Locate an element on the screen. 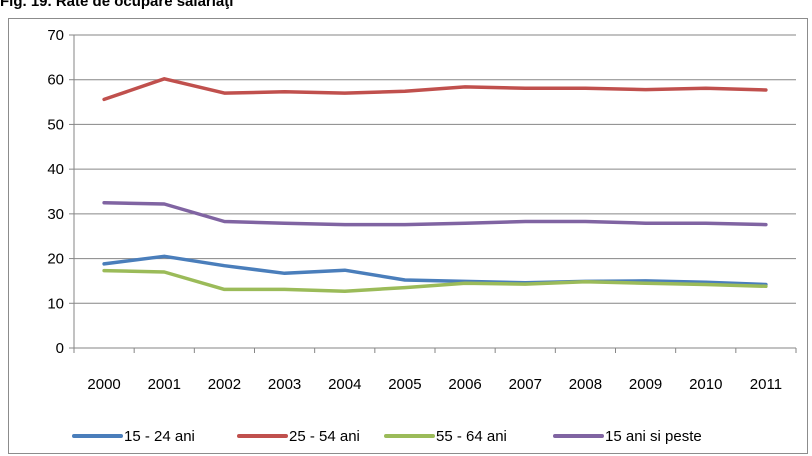 Image resolution: width=812 pixels, height=456 pixels. x-tick-label-2006: 2006 is located at coordinates (464, 384).